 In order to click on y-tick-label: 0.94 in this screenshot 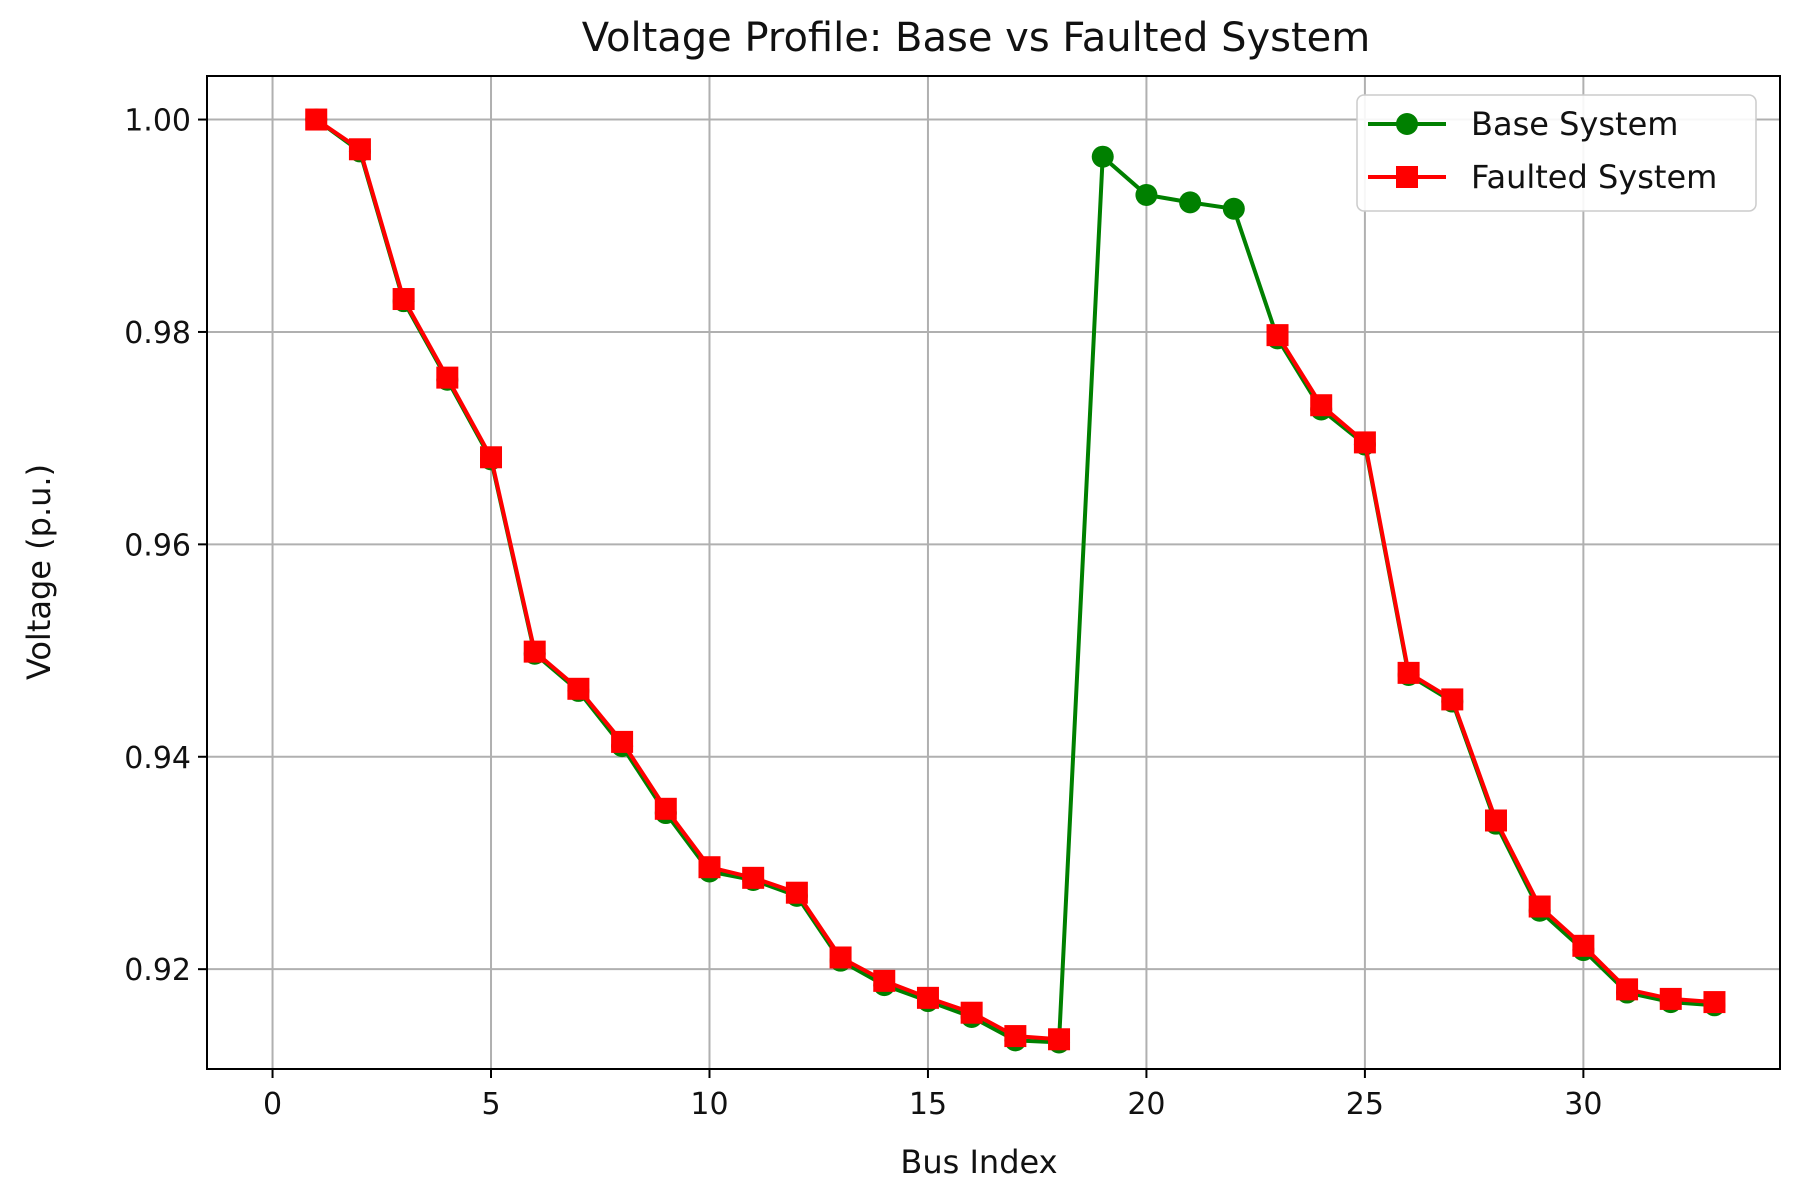, I will do `click(157, 758)`.